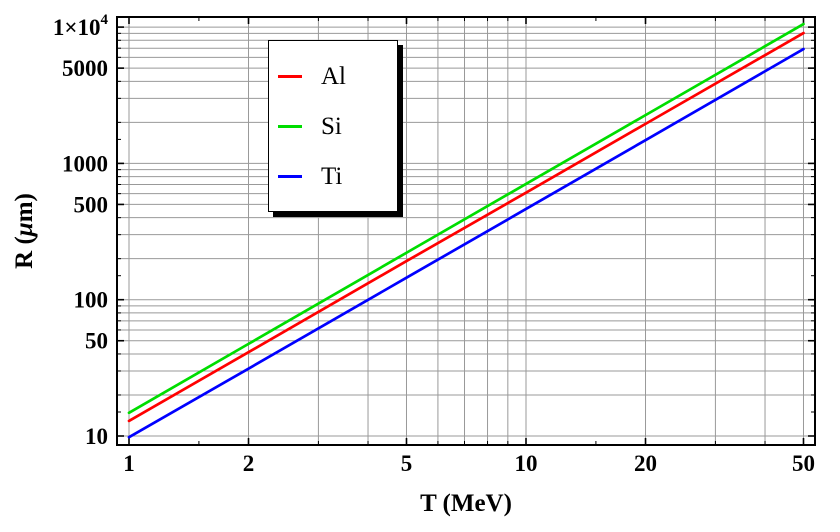 The width and height of the screenshot is (840, 532). What do you see at coordinates (91, 204) in the screenshot?
I see `y-tick-label: 500` at bounding box center [91, 204].